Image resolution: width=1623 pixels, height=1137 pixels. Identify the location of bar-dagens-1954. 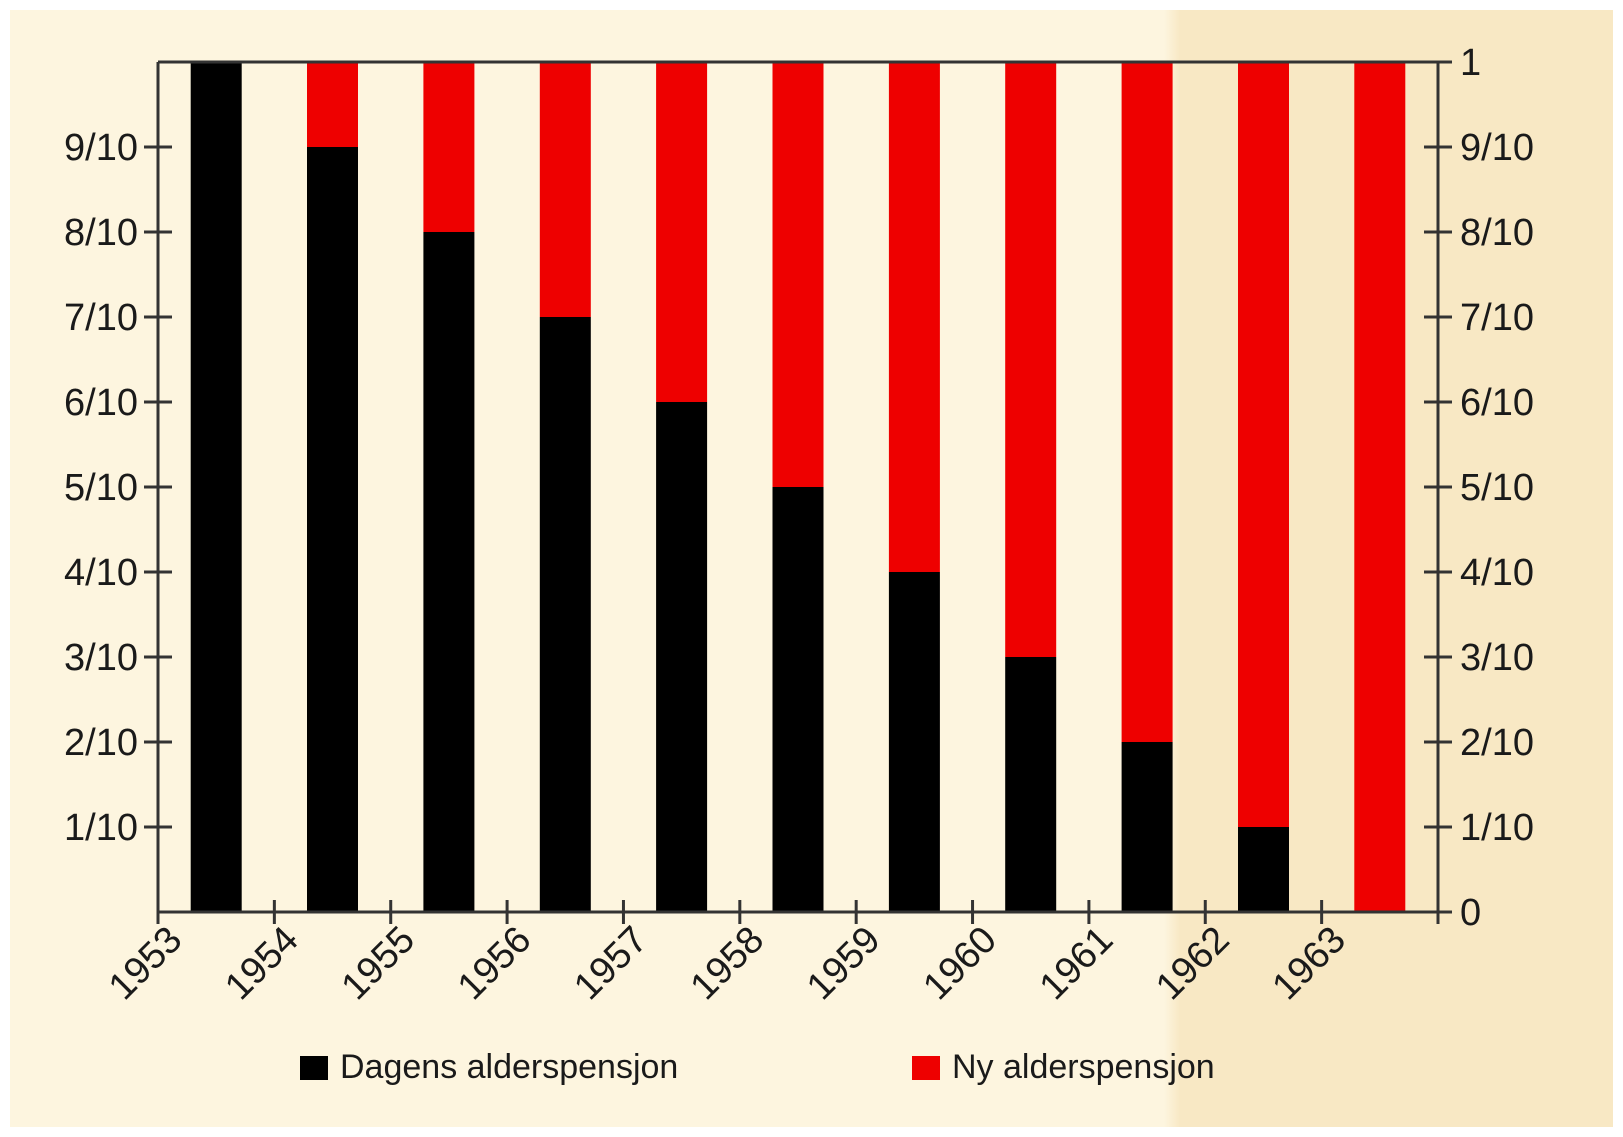
(332, 529).